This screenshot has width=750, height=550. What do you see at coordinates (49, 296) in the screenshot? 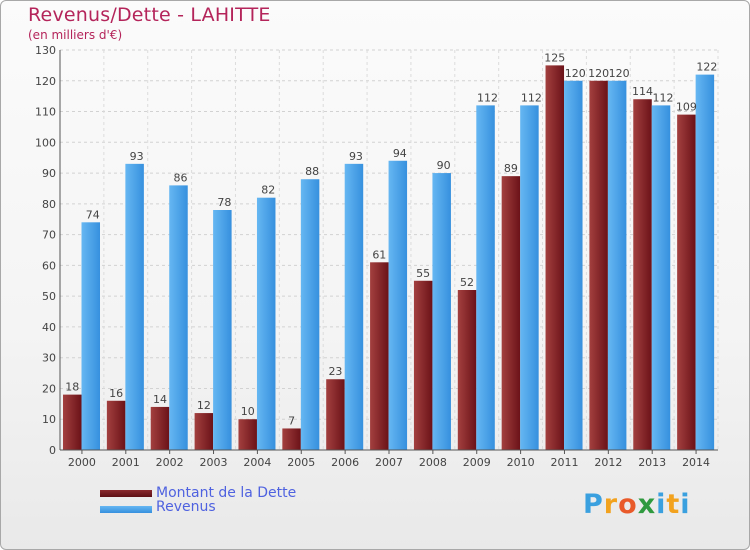
I see `y-tick-label: 50` at bounding box center [49, 296].